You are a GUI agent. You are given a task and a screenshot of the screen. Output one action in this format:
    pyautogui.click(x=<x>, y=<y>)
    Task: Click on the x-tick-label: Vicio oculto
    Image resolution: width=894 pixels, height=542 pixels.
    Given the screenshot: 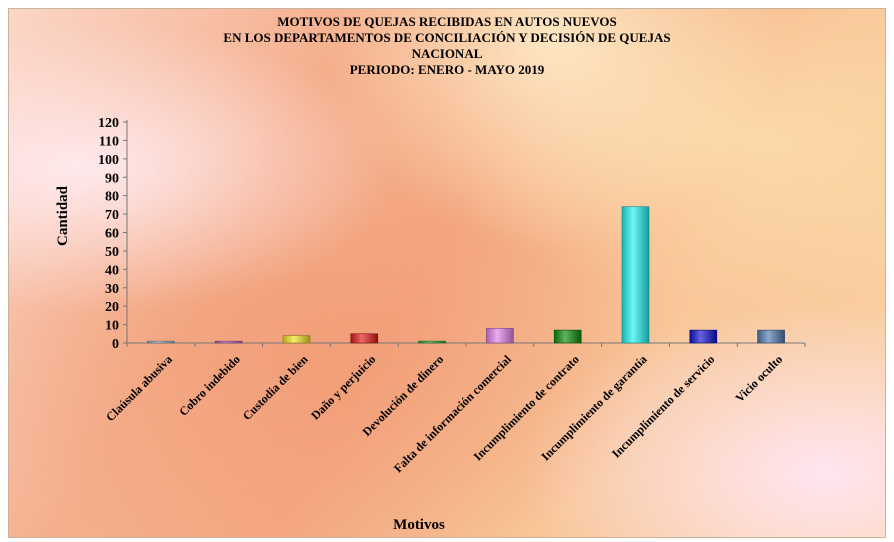 What is the action you would take?
    pyautogui.click(x=759, y=378)
    